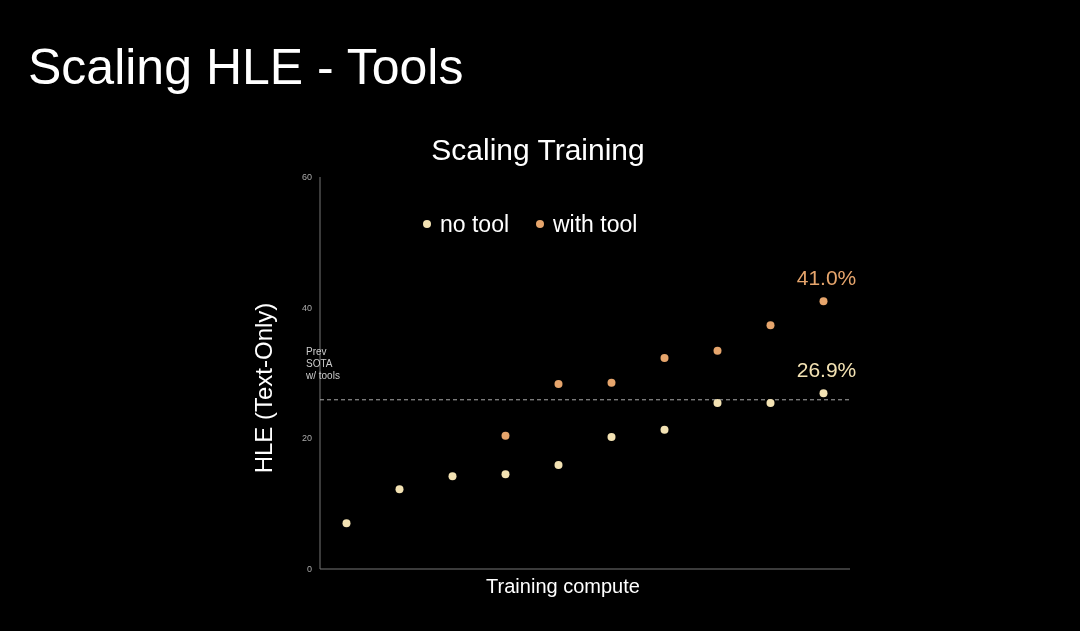 The height and width of the screenshot is (631, 1080). I want to click on chart-subtitle: Scaling Training, so click(538, 149).